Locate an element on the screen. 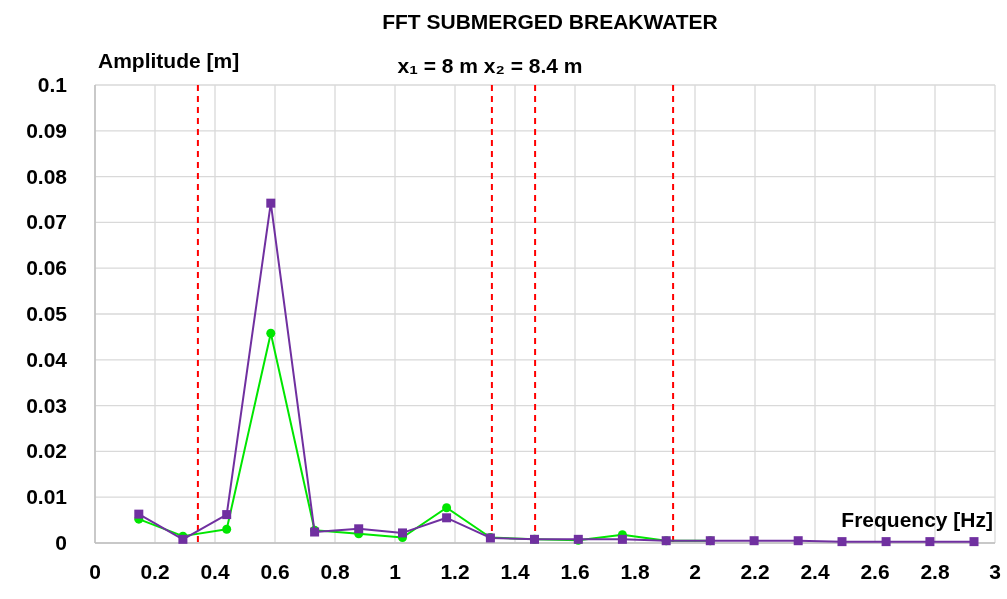 This screenshot has height=599, width=1007. x-tick-label: 3 is located at coordinates (995, 571).